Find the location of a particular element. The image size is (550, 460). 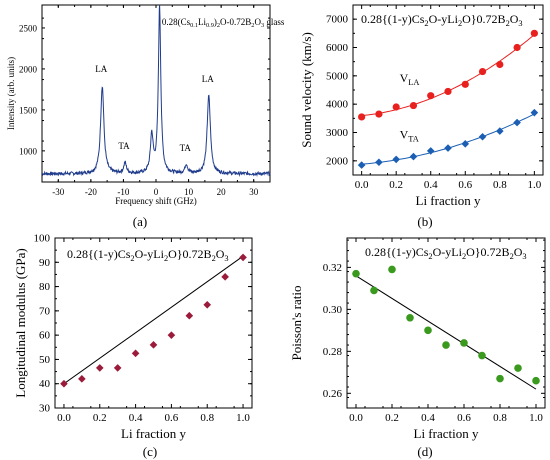

y-tick-label: 80 is located at coordinates (45, 287).